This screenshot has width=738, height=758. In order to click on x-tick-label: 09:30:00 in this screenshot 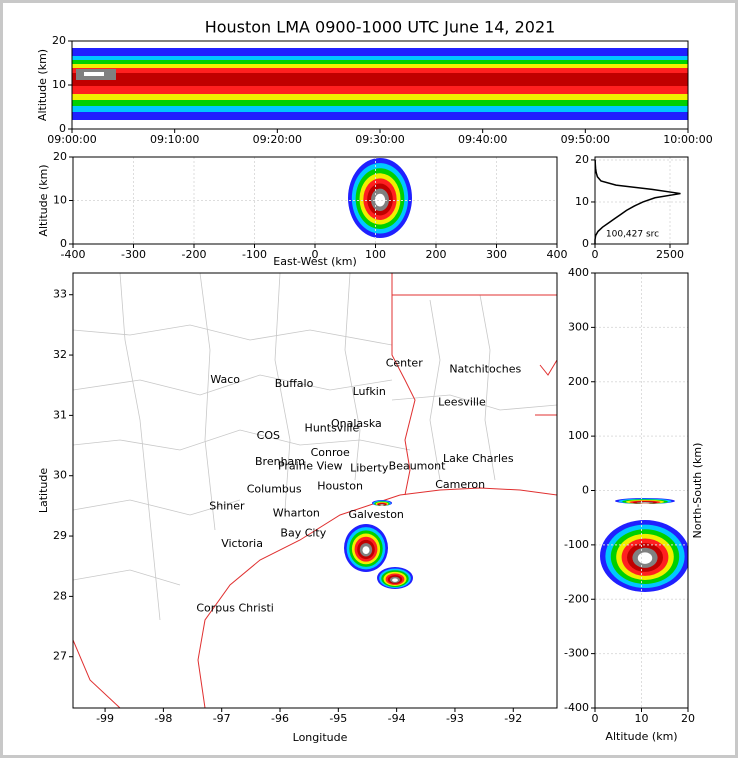, I will do `click(379, 139)`.